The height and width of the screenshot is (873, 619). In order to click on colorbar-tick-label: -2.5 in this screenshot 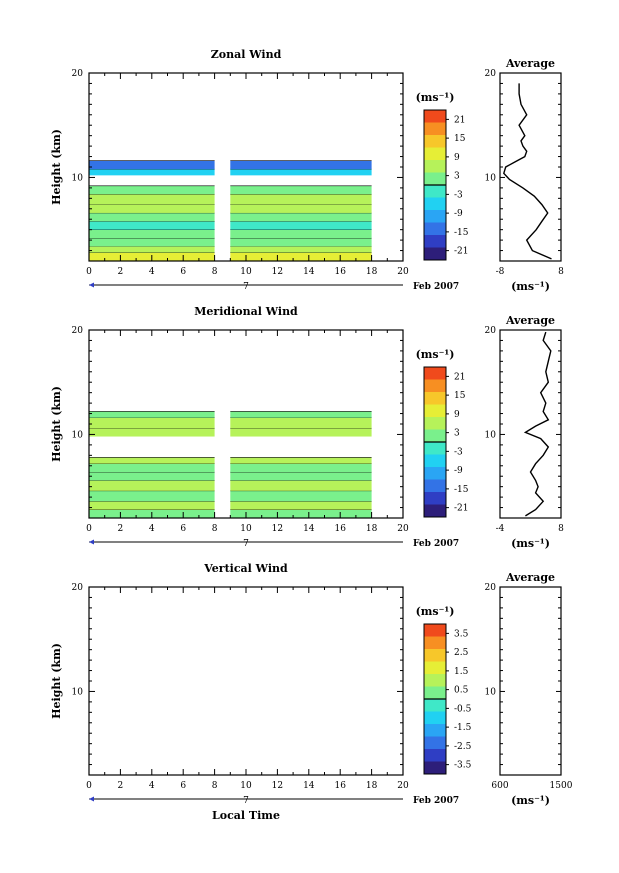, I will do `click(463, 747)`.